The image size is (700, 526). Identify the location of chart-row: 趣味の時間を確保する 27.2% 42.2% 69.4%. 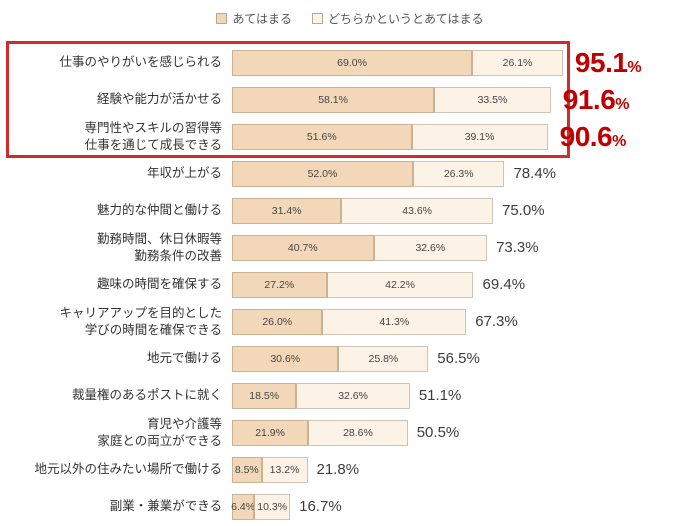
(320, 284).